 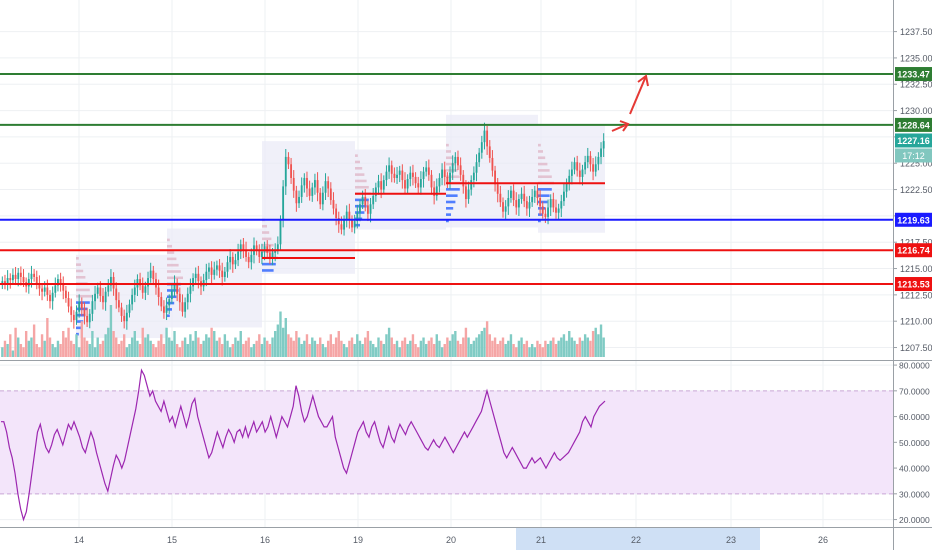 I want to click on level-badge, so click(x=913, y=74).